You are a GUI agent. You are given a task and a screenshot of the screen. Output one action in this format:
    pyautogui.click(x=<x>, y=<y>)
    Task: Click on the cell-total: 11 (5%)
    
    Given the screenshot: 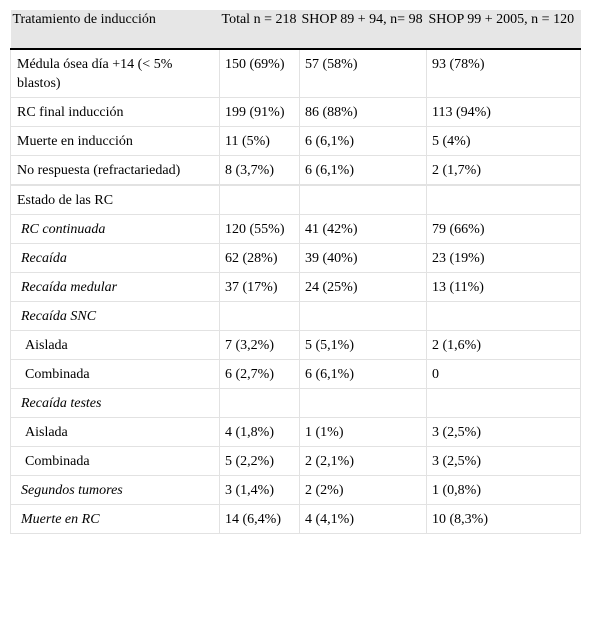 What is the action you would take?
    pyautogui.click(x=259, y=141)
    